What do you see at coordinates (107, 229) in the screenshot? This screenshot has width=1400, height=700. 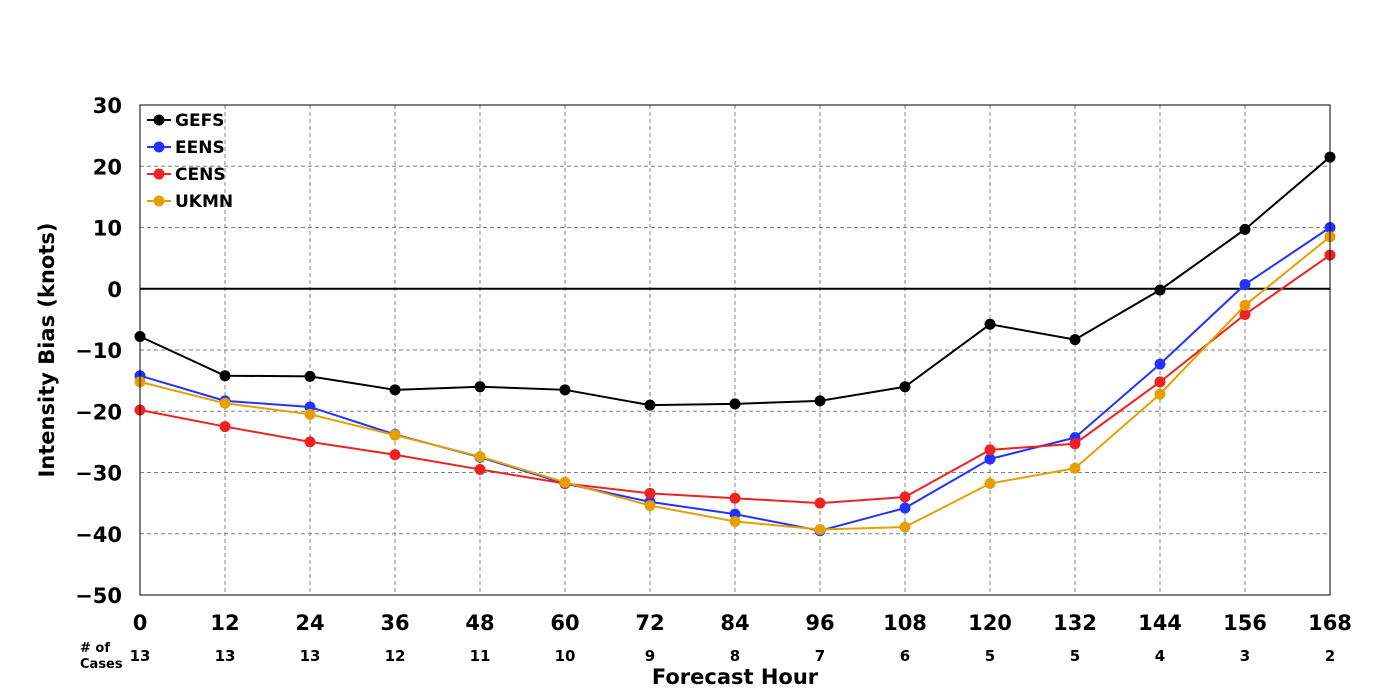 I see `y-tick-label: 10` at bounding box center [107, 229].